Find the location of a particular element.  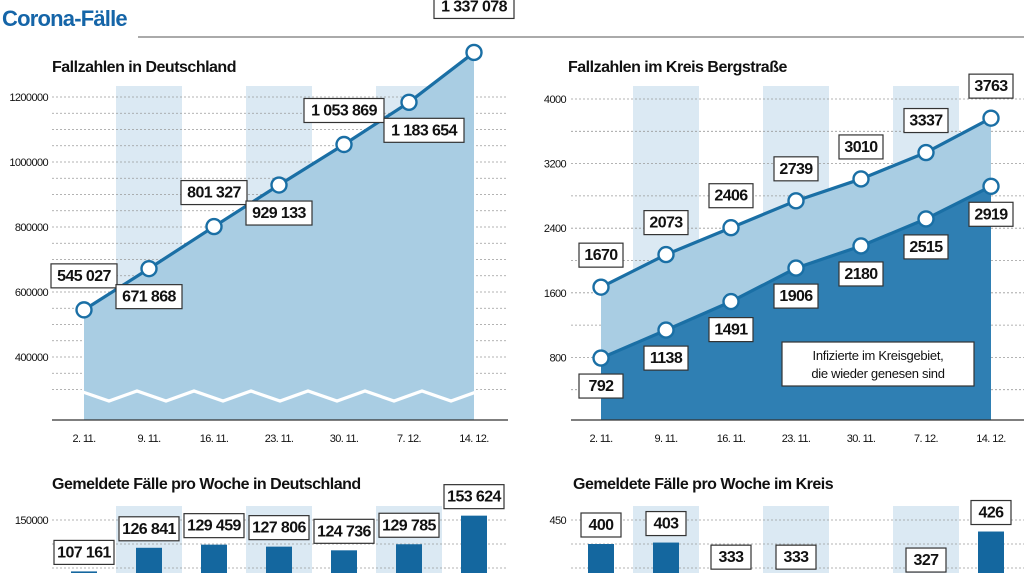

x-tick-label: 2. 11. is located at coordinates (84, 439).